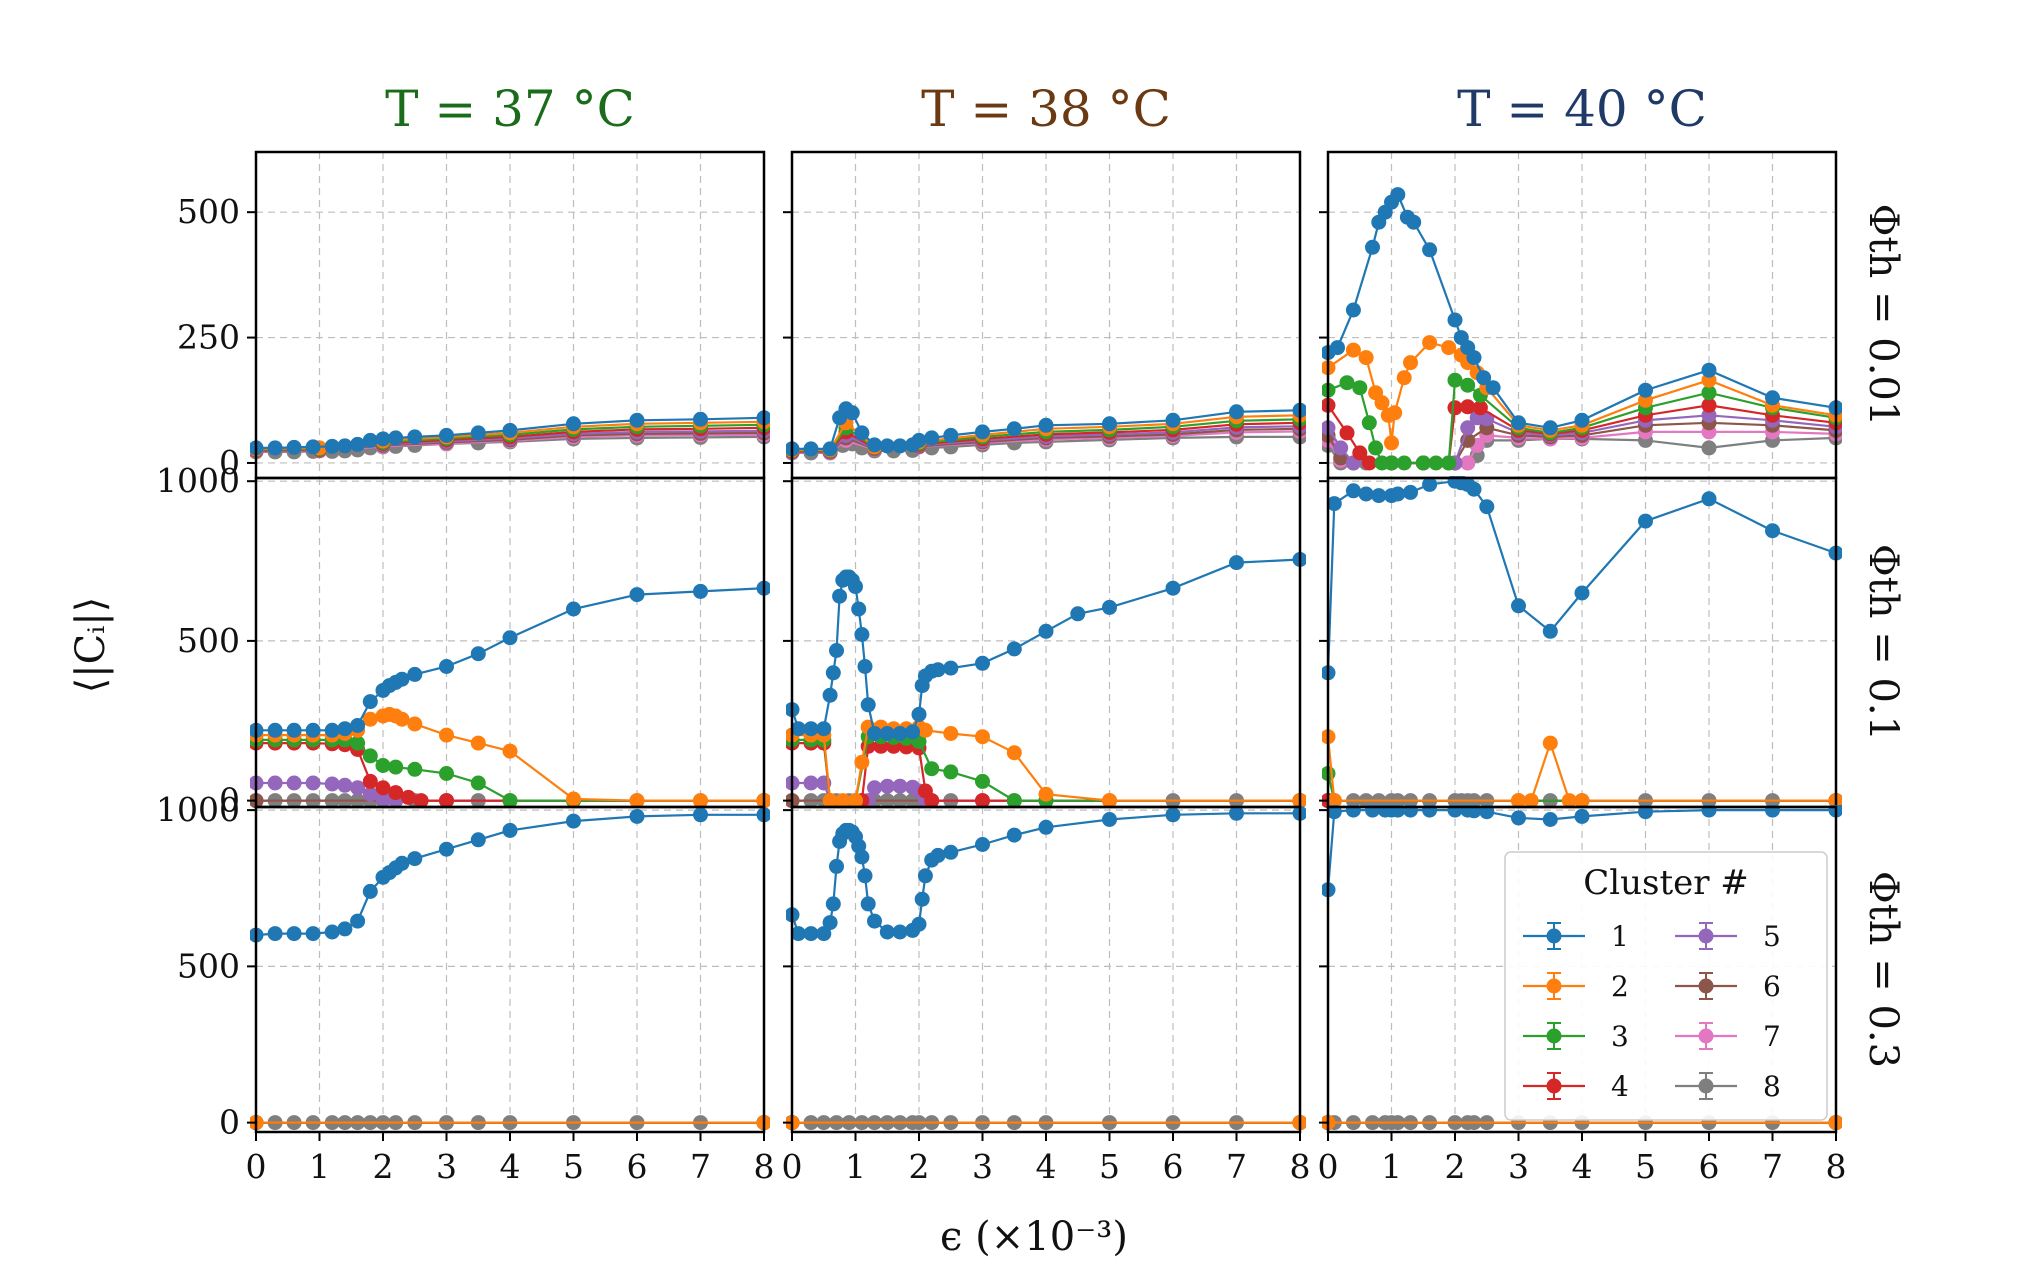 The image size is (2022, 1263). What do you see at coordinates (1620, 936) in the screenshot?
I see `legend-label: 1` at bounding box center [1620, 936].